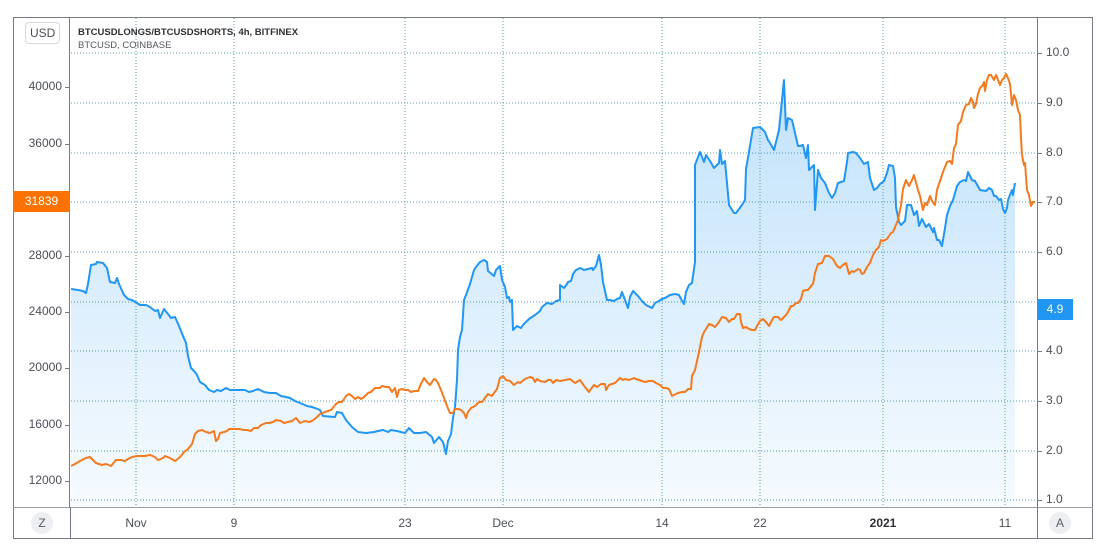  Describe the element at coordinates (1054, 152) in the screenshot. I see `right-axis-tick-label: 8.0` at that location.